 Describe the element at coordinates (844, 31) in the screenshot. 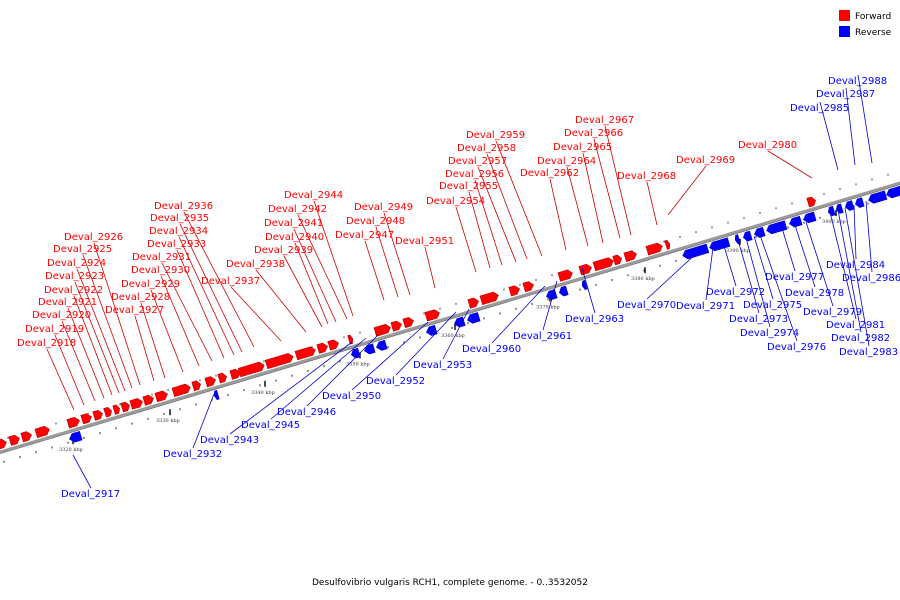

I see `legend-reverse-swatch` at that location.